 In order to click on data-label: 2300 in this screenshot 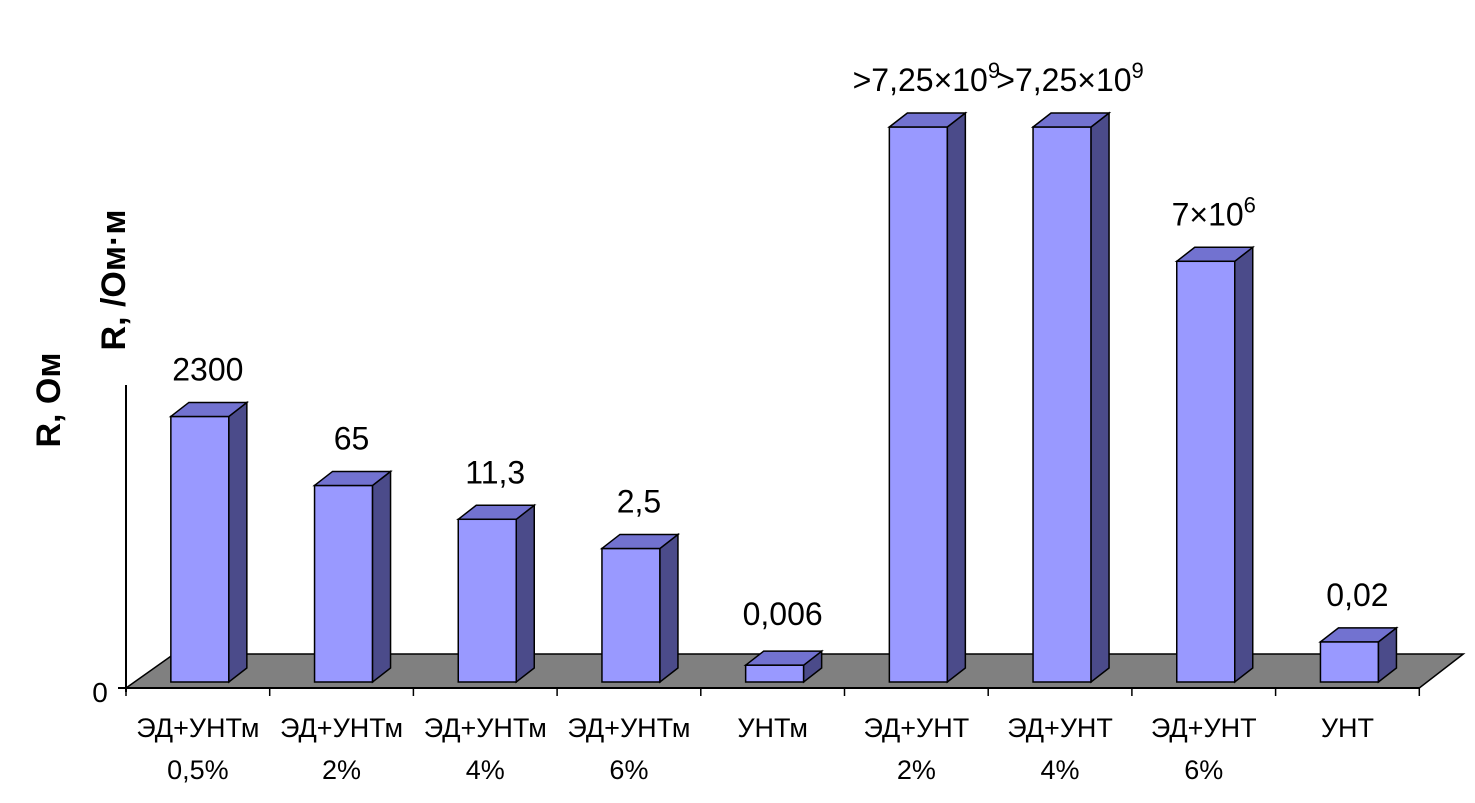, I will do `click(207, 369)`.